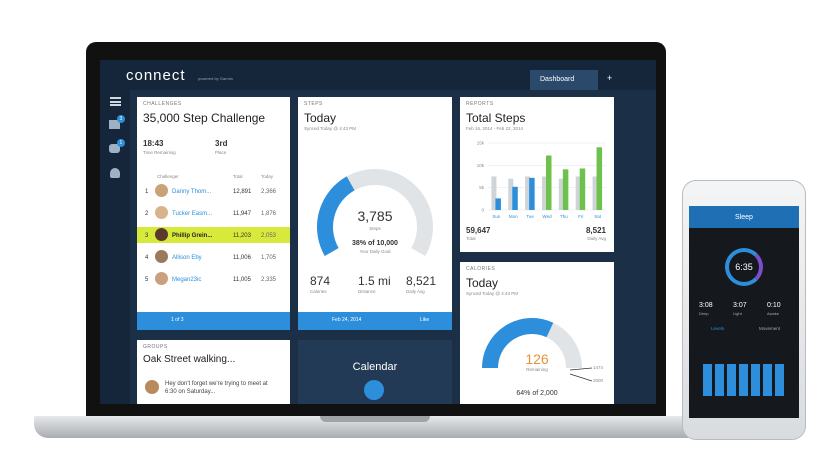 Image resolution: width=840 pixels, height=458 pixels. I want to click on rank: 2, so click(147, 214).